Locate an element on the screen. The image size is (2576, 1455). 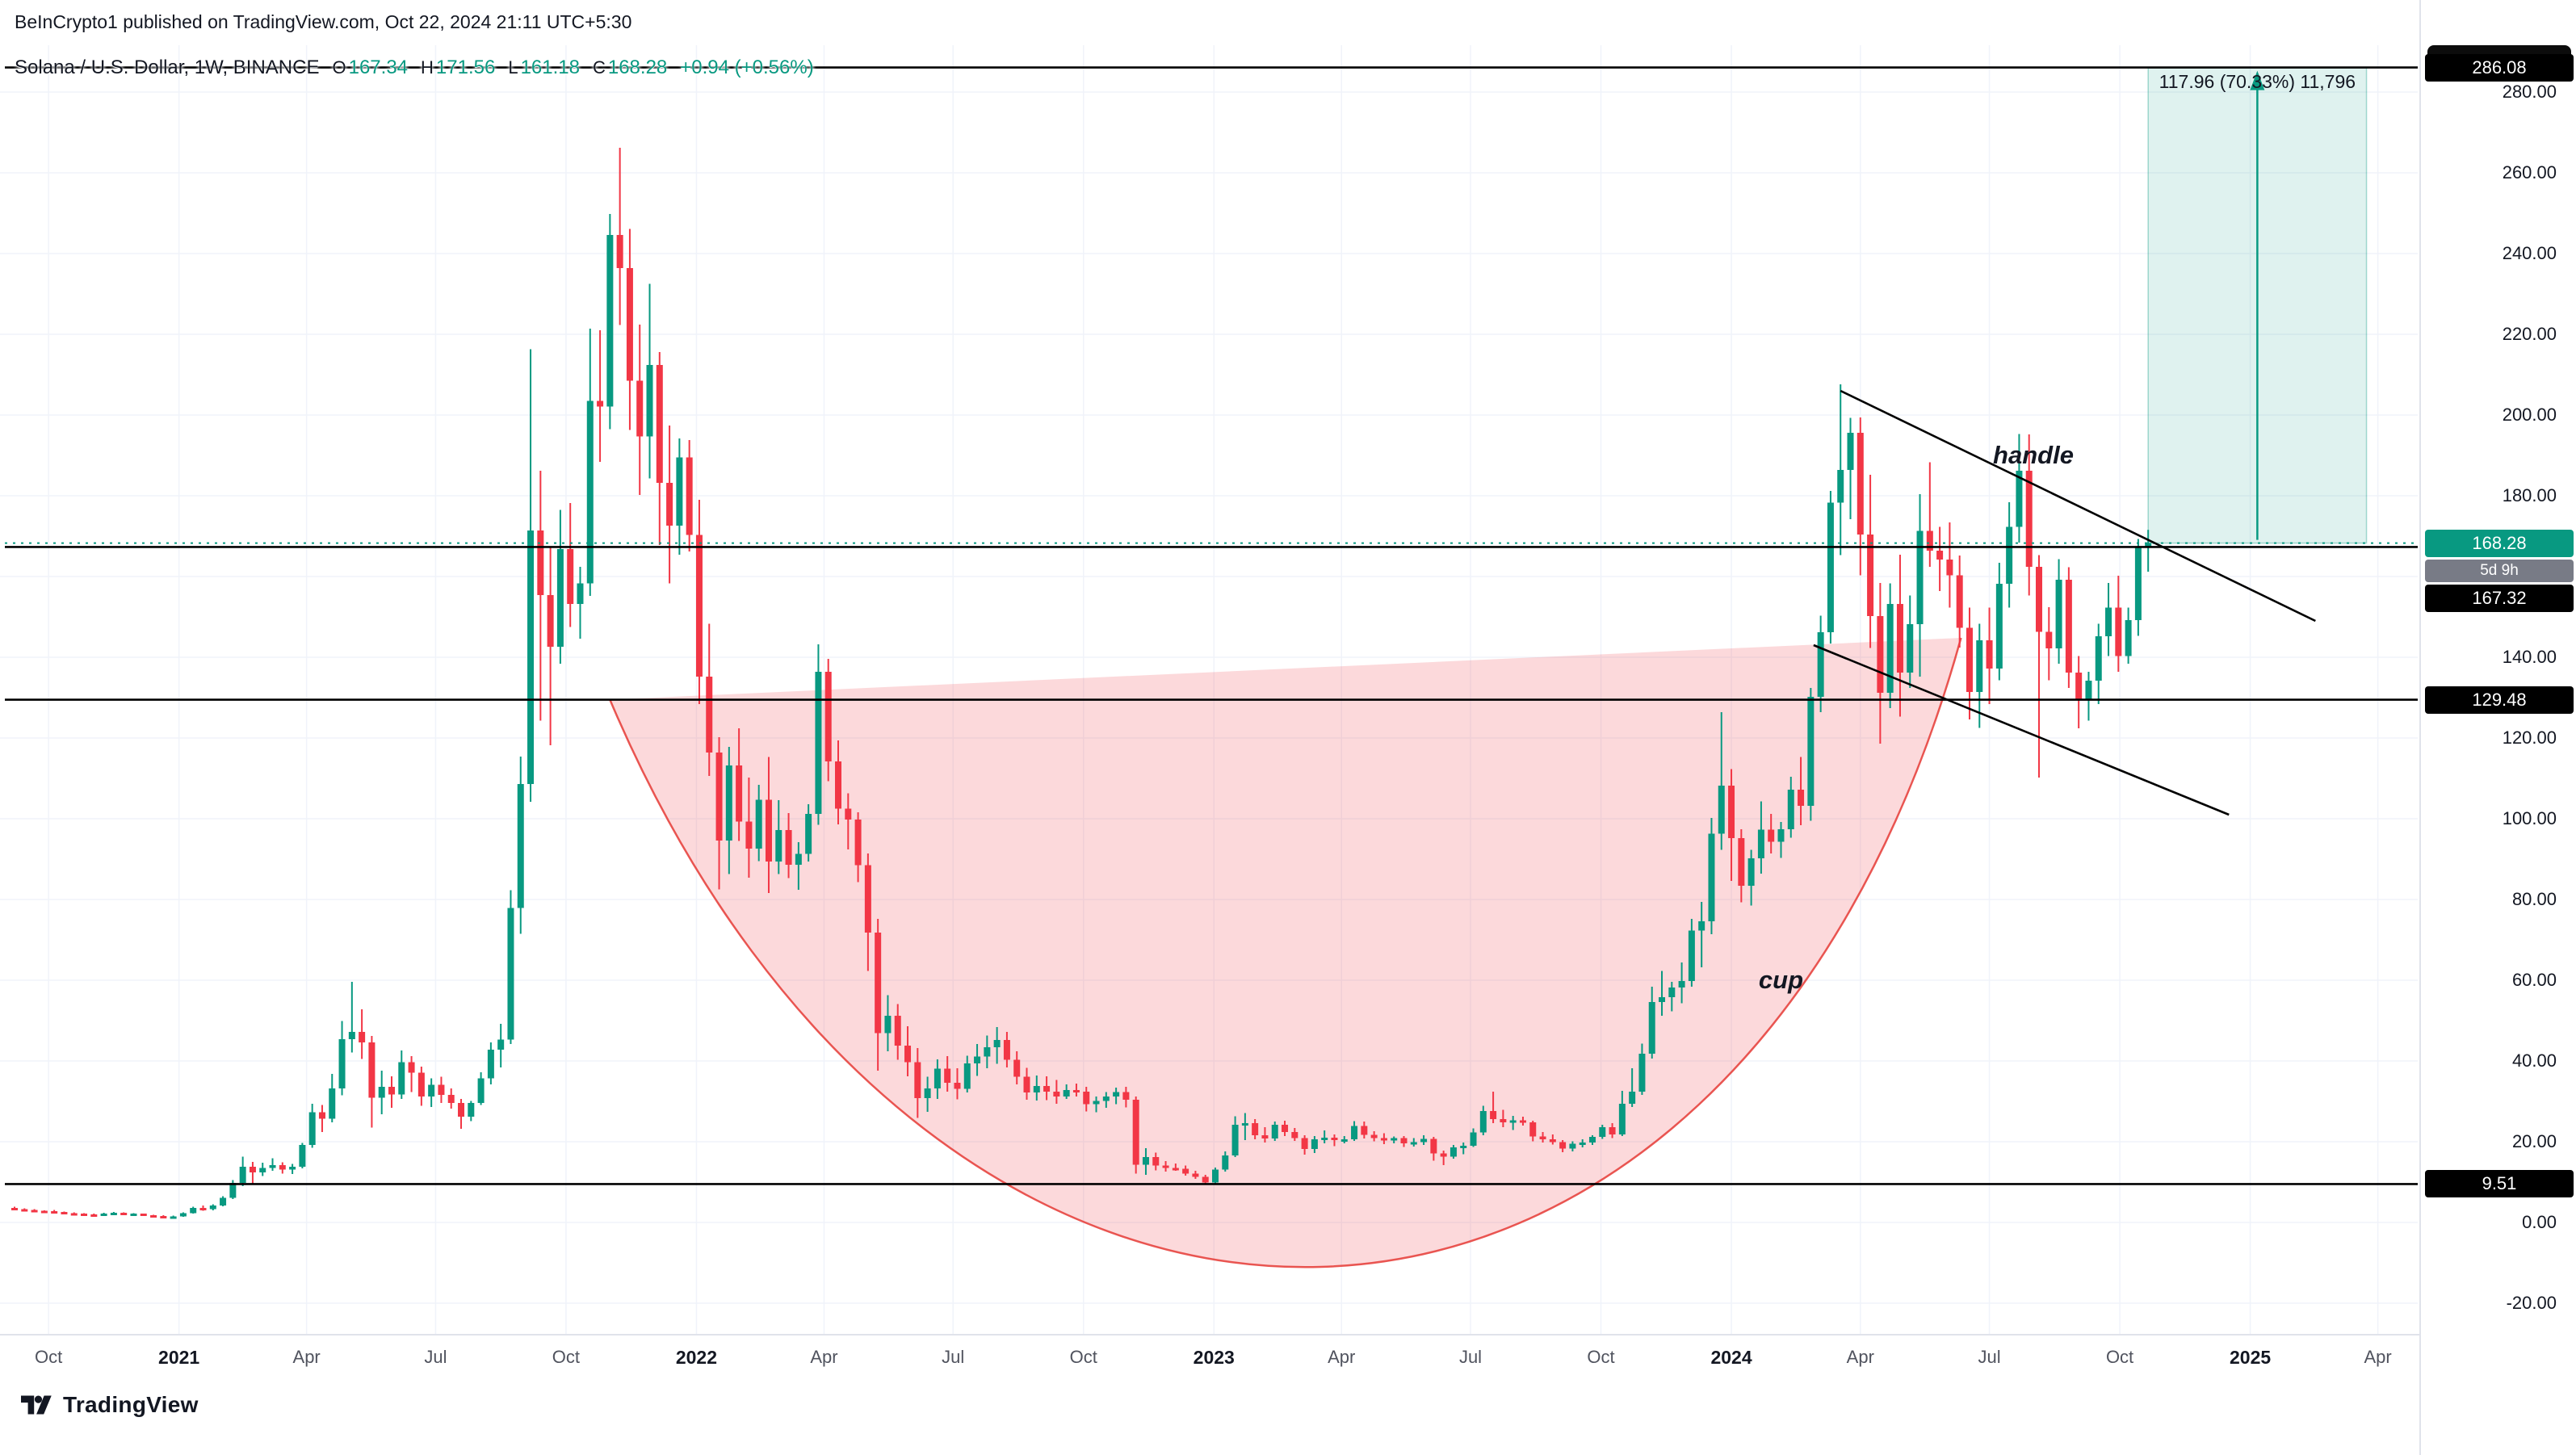
high-label: H is located at coordinates (428, 67).